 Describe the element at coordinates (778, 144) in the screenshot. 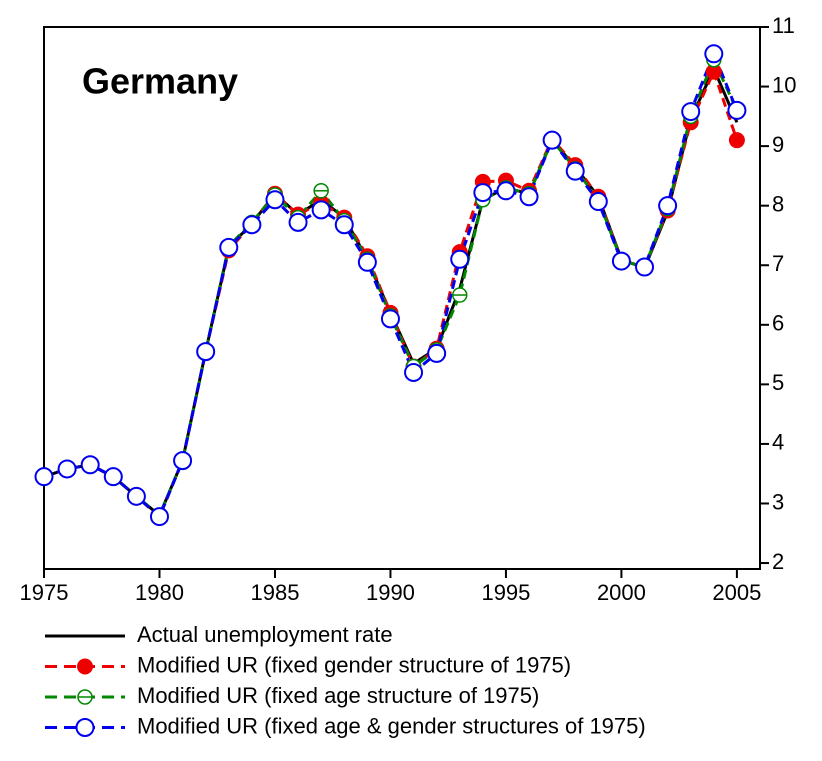

I see `y-tick-label: 9` at that location.